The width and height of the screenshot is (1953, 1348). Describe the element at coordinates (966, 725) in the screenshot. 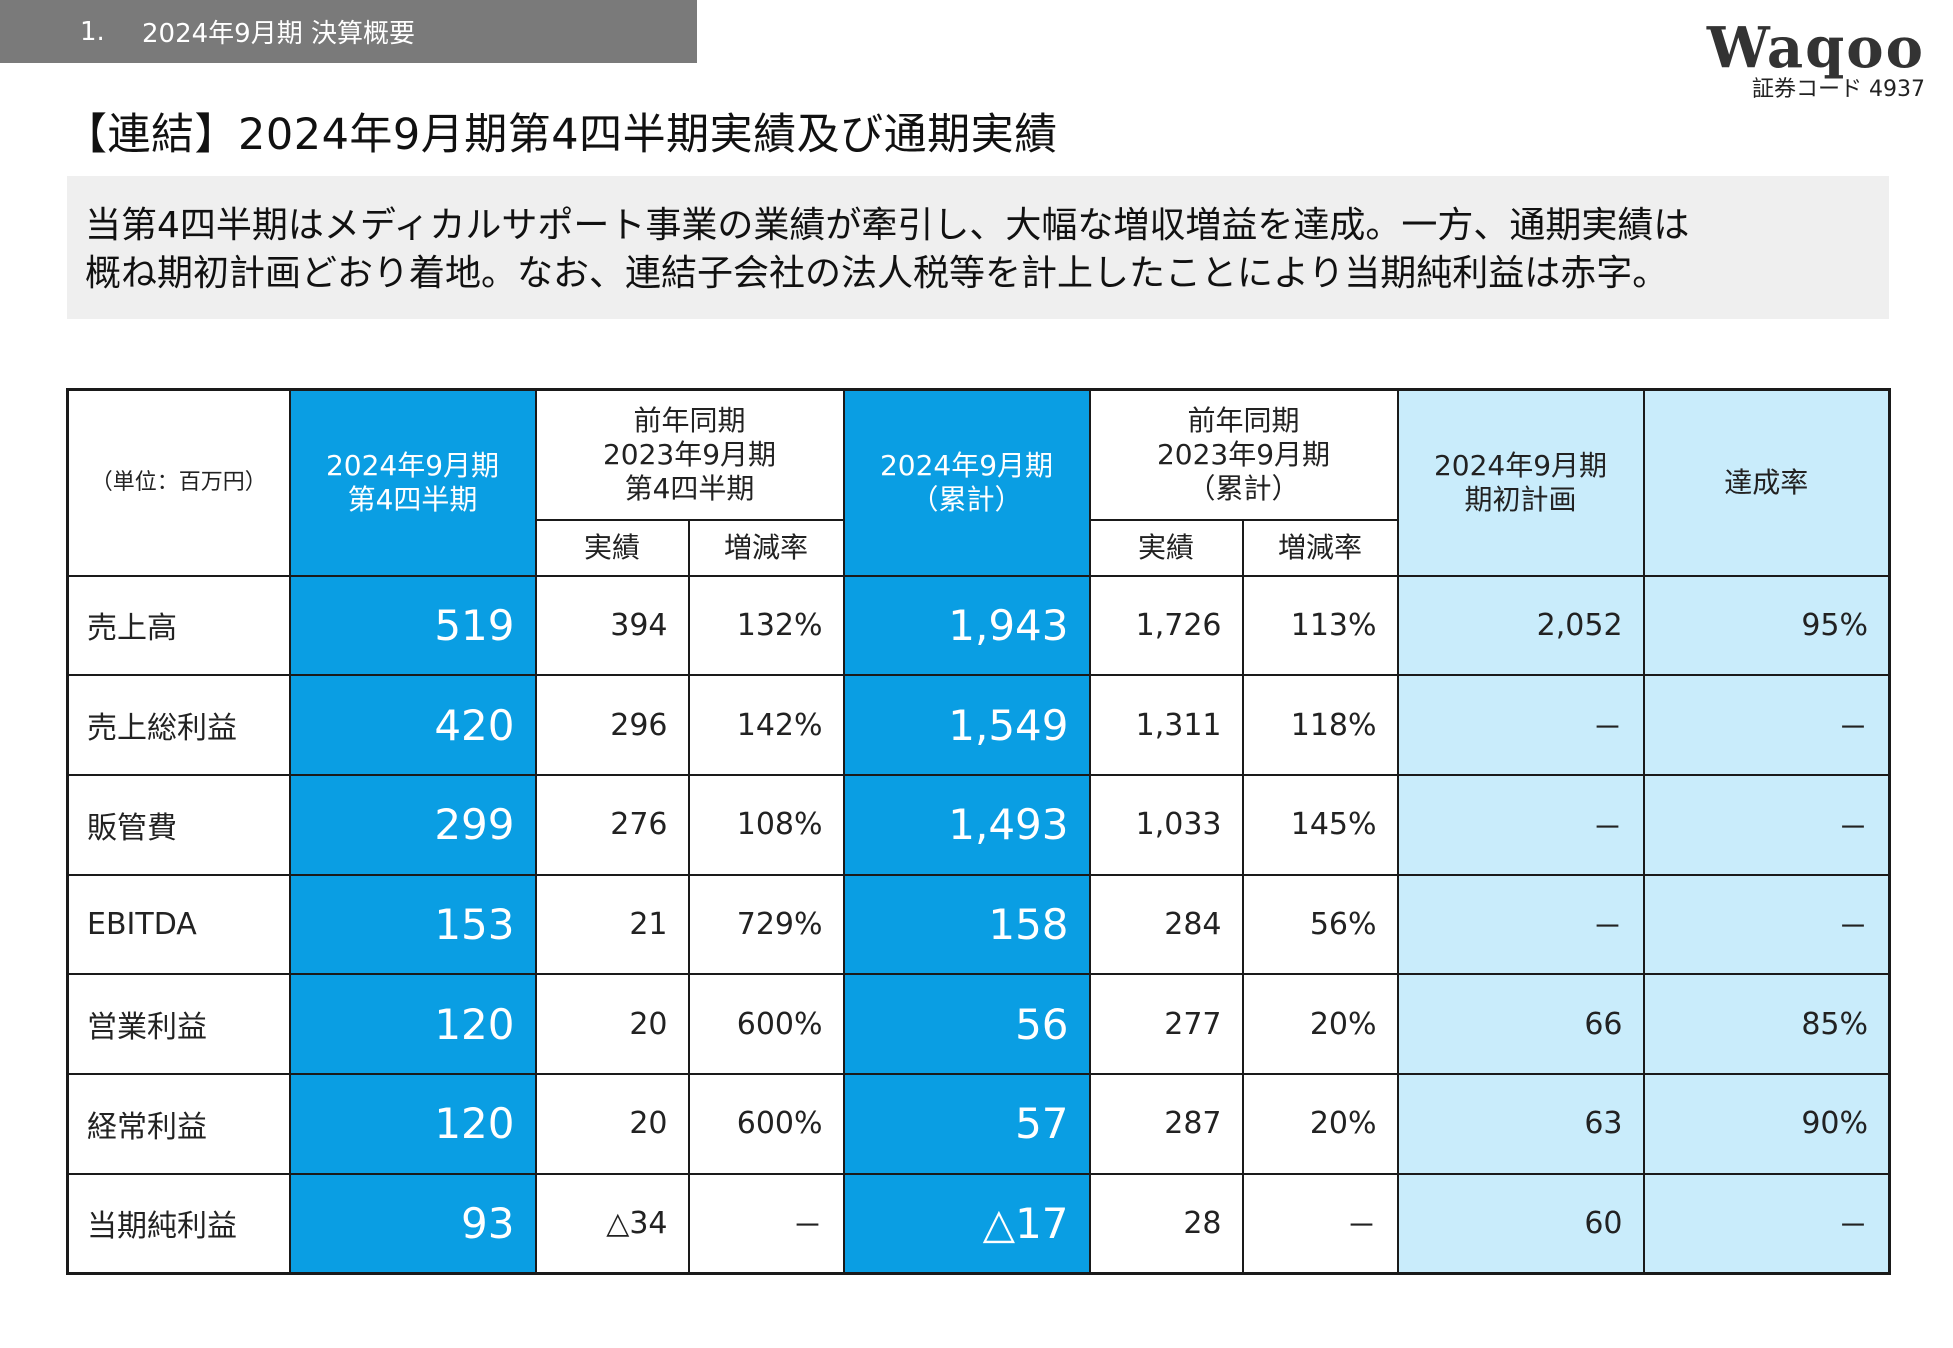

I see `cum-value: 1,549` at that location.